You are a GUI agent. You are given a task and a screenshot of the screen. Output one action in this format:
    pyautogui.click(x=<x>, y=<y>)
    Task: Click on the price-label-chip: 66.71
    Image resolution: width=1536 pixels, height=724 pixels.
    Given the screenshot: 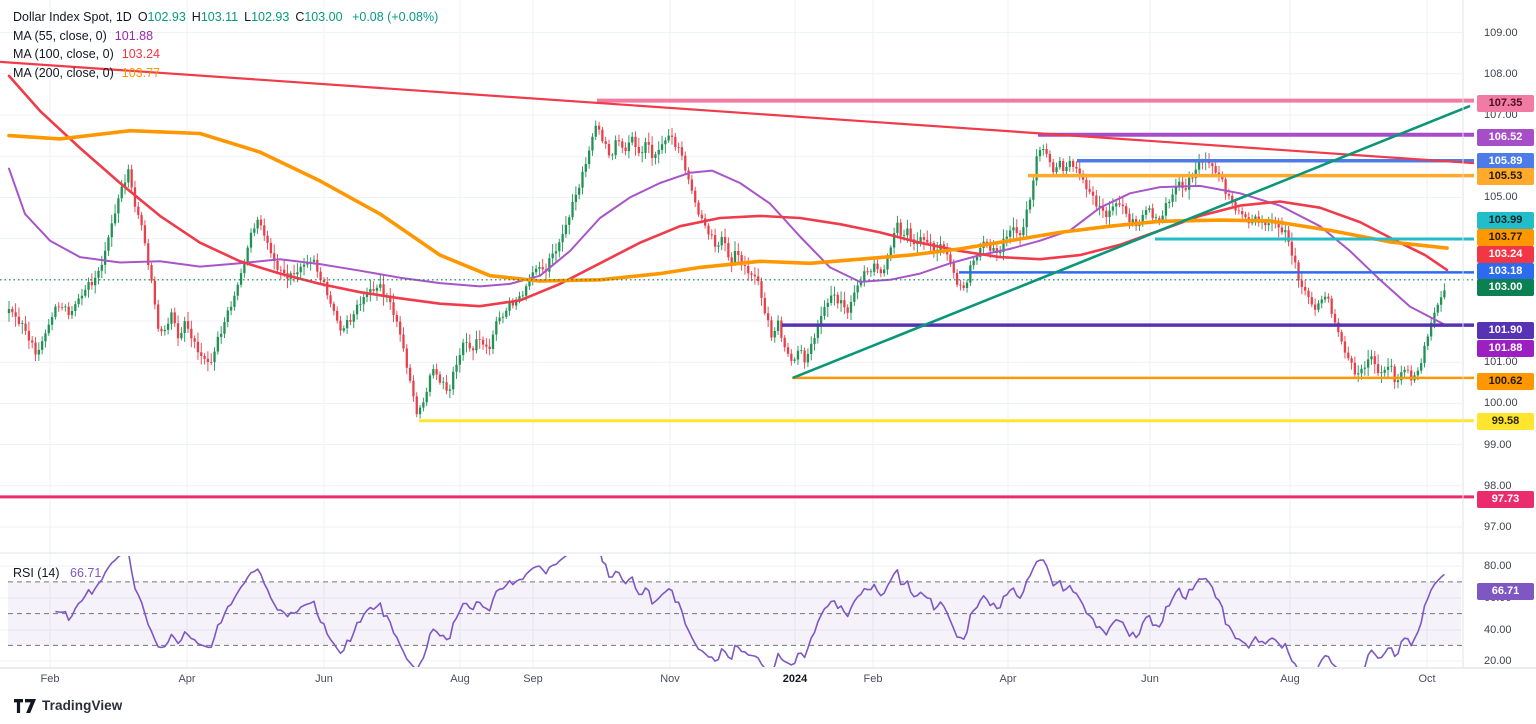 What is the action you would take?
    pyautogui.click(x=1505, y=591)
    